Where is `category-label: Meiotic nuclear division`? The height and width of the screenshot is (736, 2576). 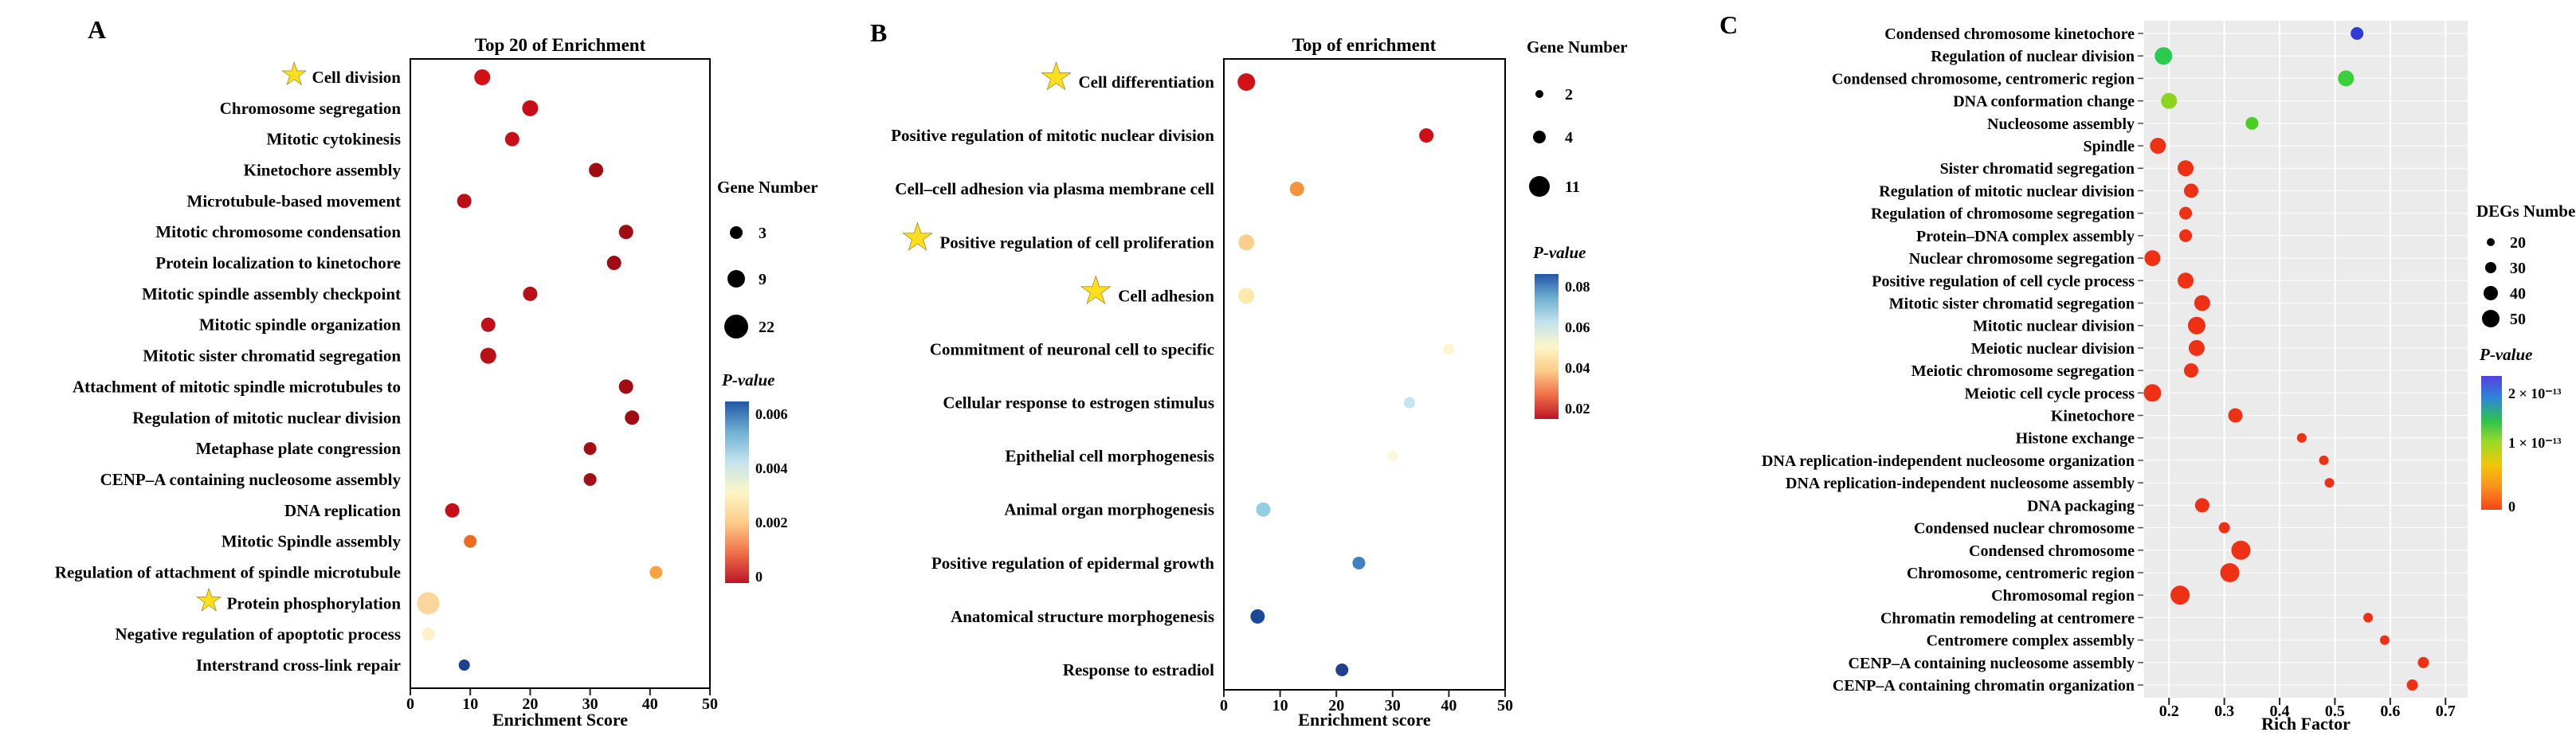
category-label: Meiotic nuclear division is located at coordinates (2053, 349).